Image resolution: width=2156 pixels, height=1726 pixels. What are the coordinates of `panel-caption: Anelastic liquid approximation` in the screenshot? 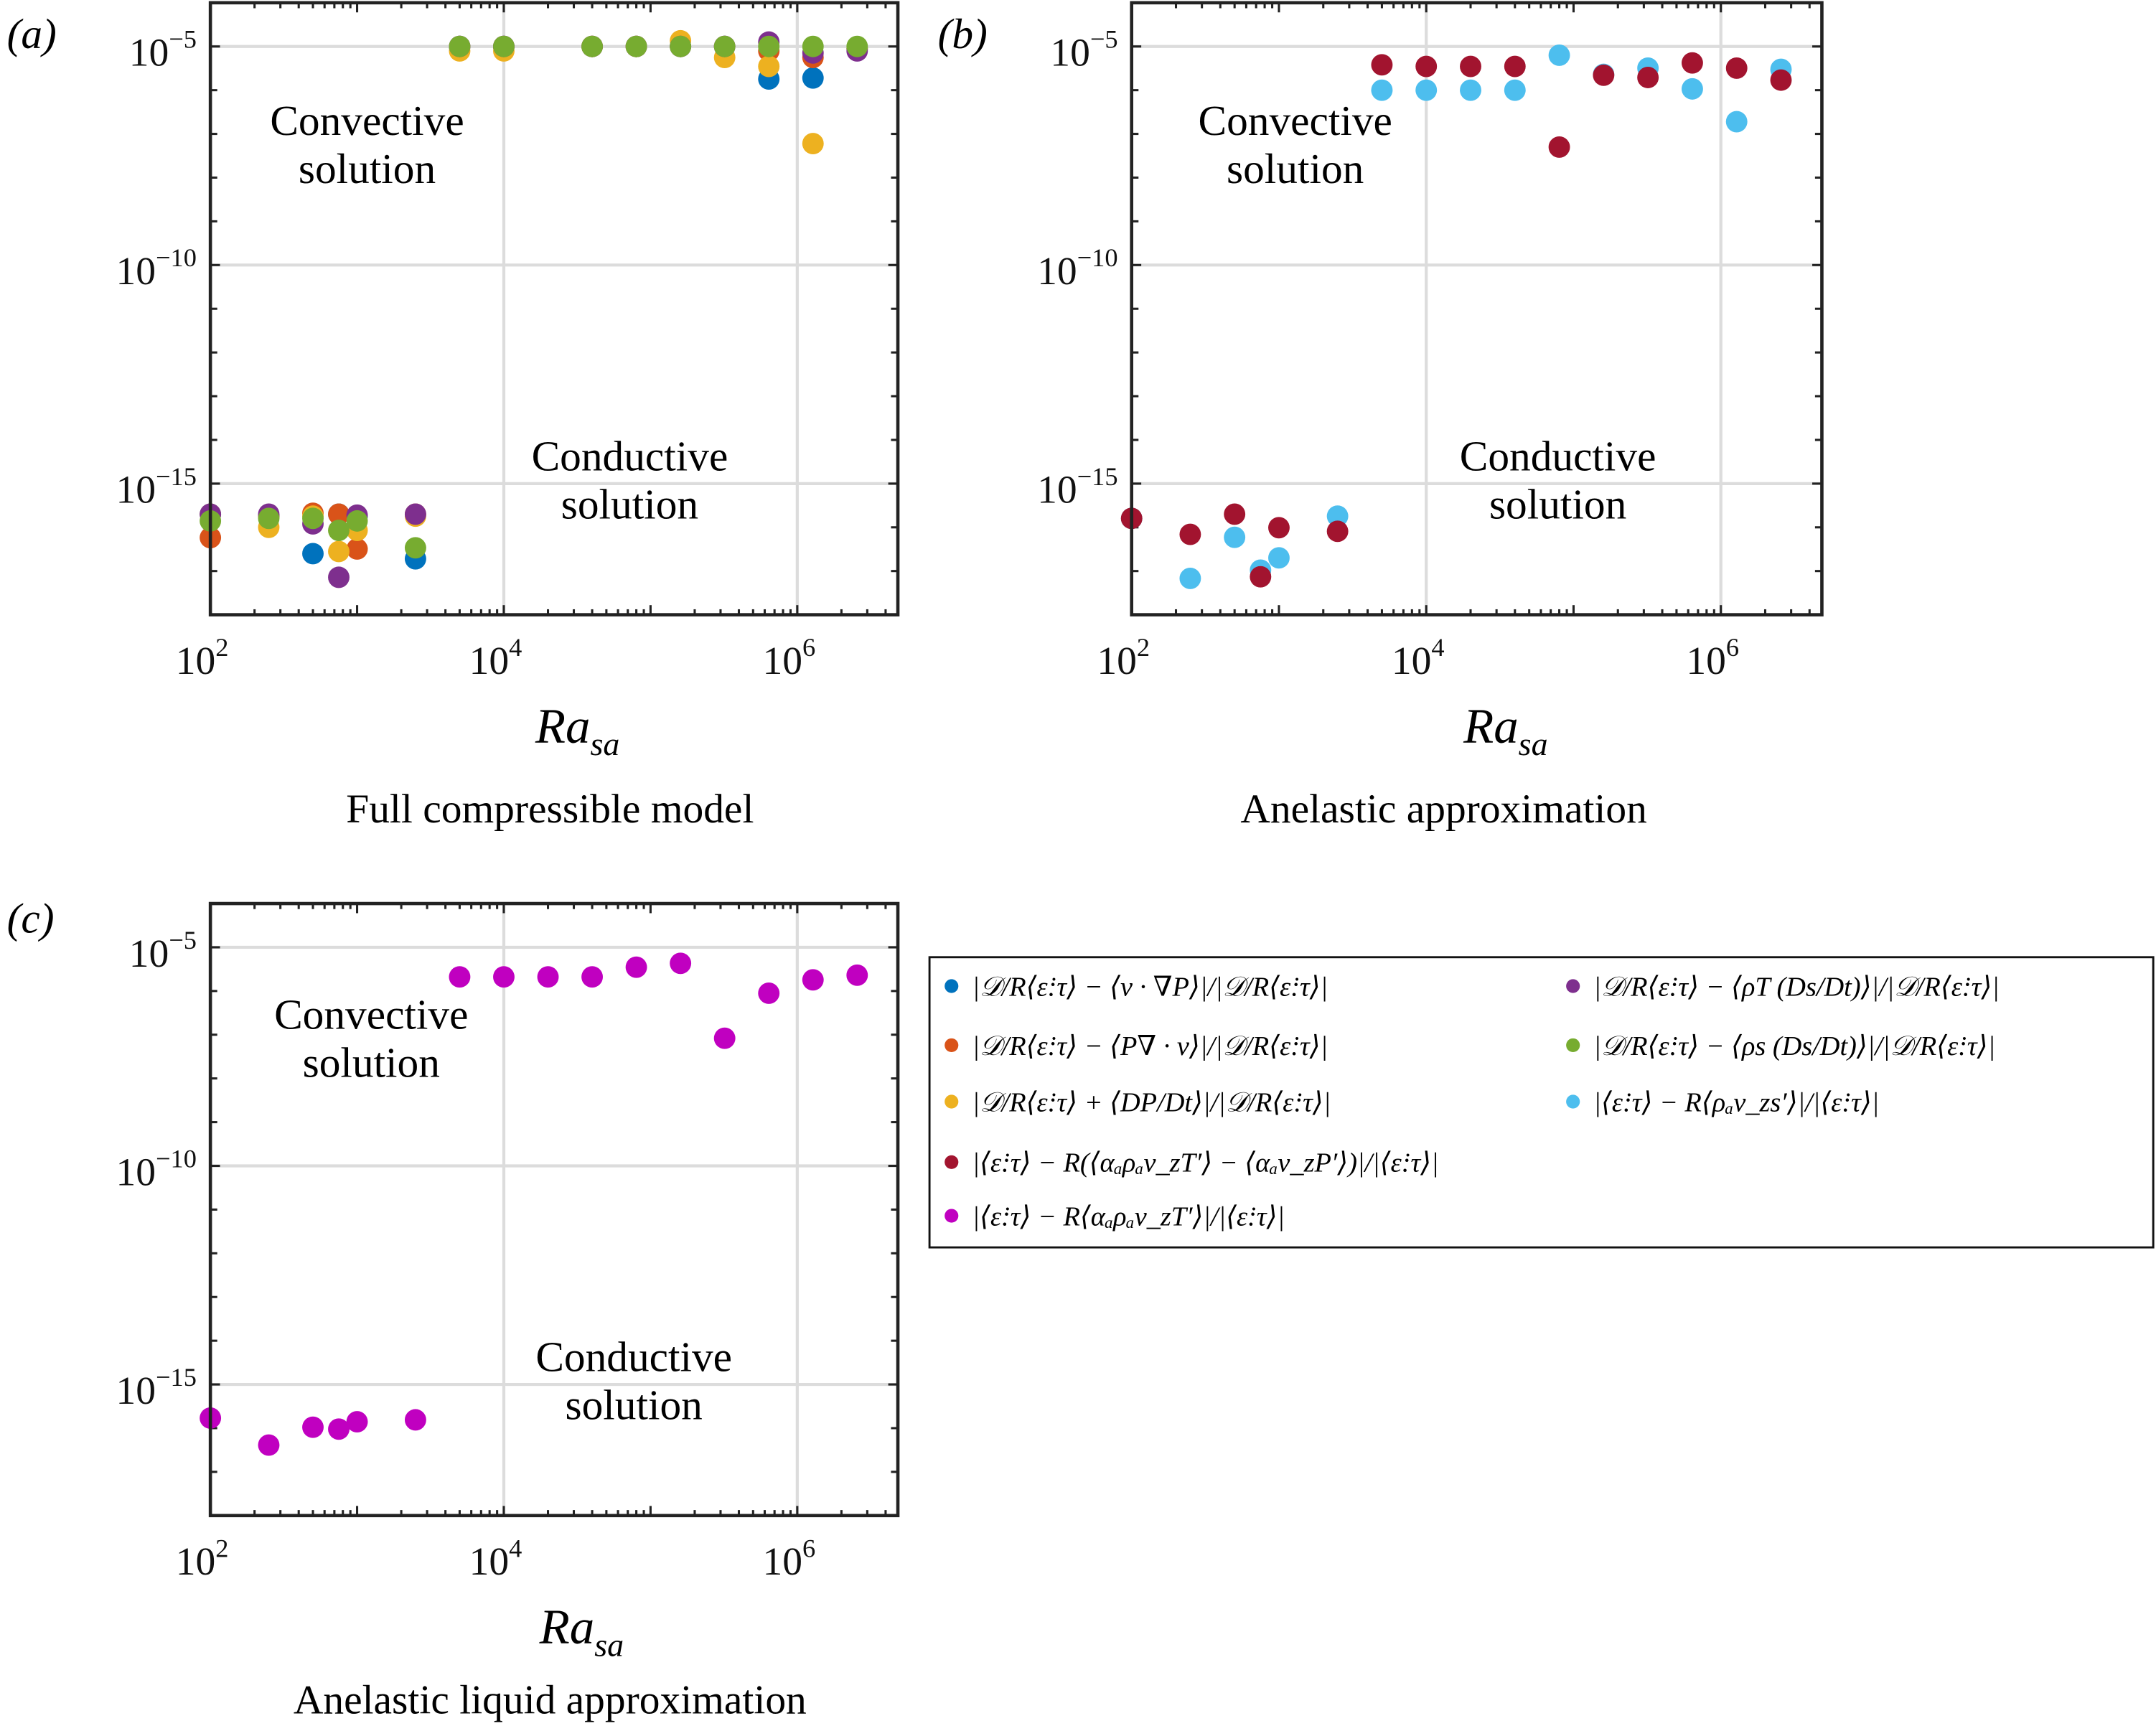 It's located at (550, 1701).